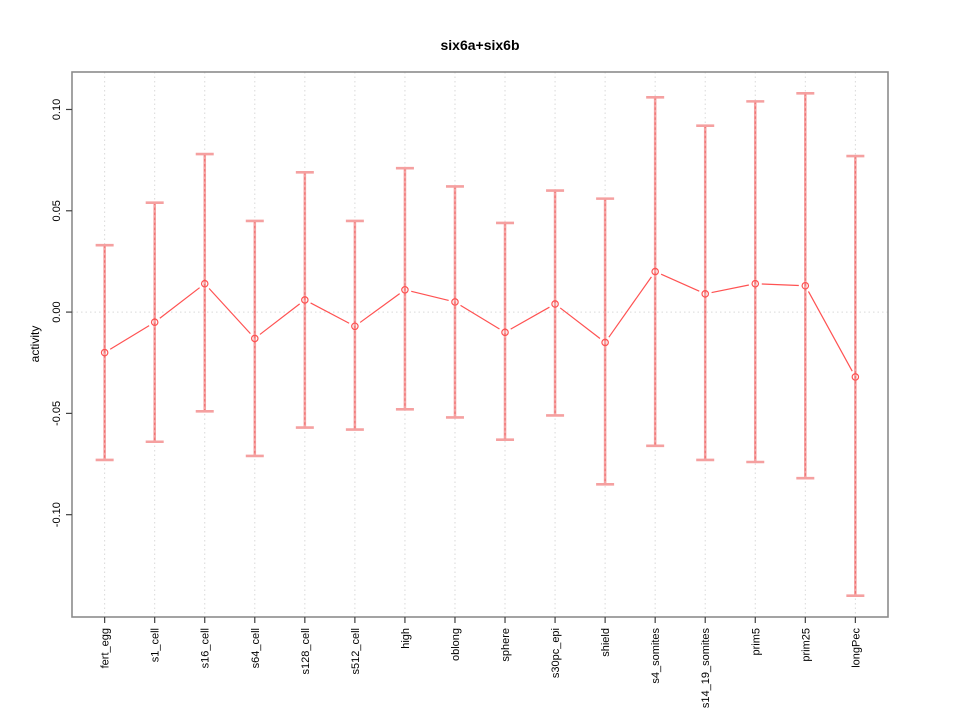  Describe the element at coordinates (656, 656) in the screenshot. I see `x-tick-label: s4_somites` at that location.